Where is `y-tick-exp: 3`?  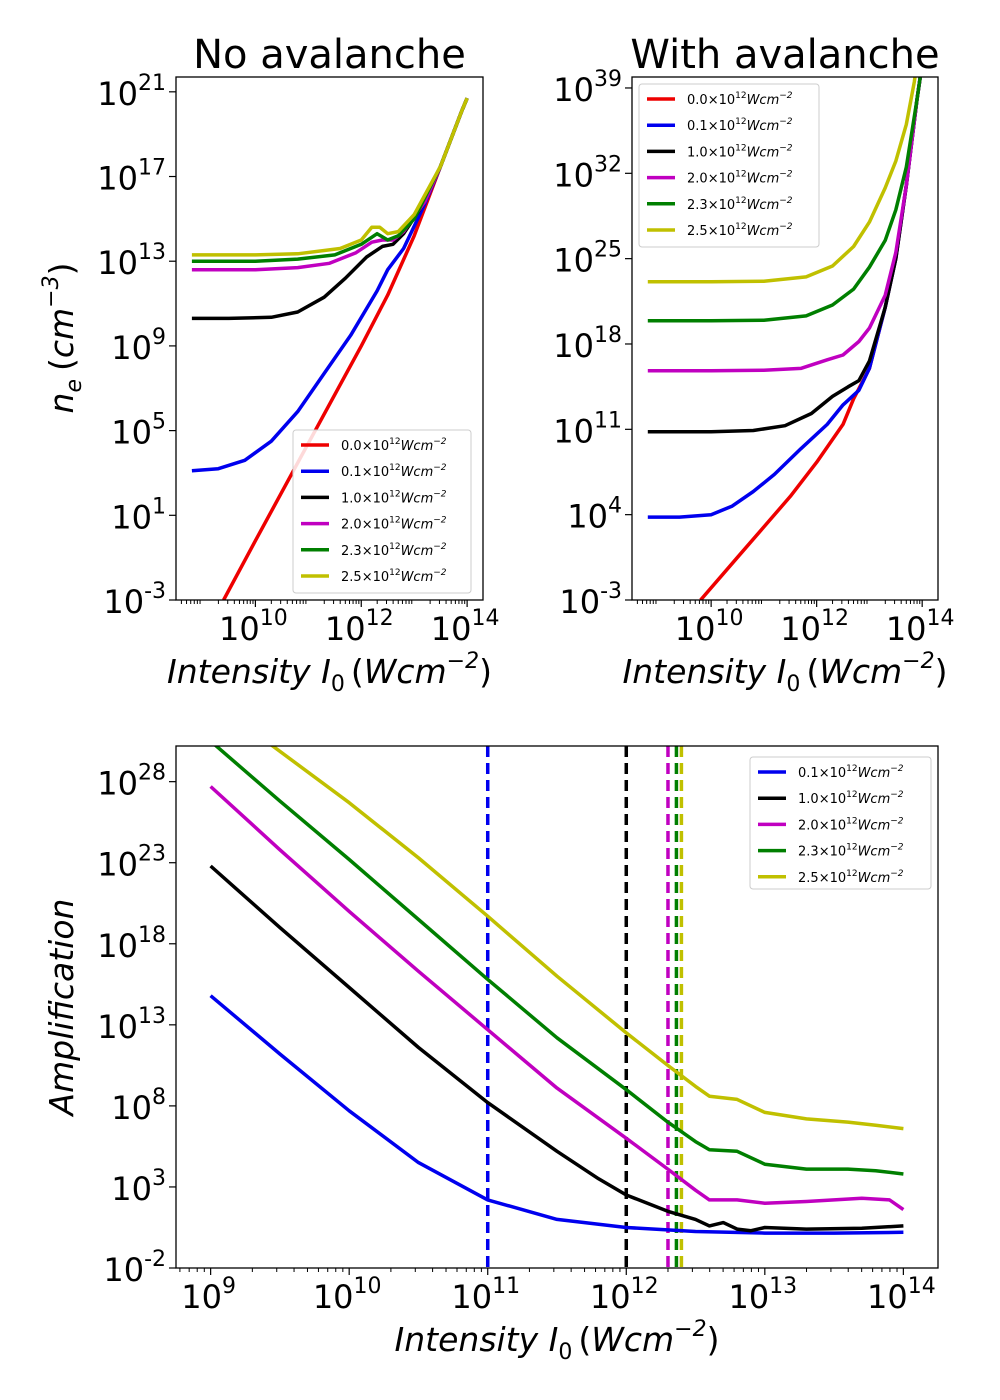 y-tick-exp: 3 is located at coordinates (159, 1178).